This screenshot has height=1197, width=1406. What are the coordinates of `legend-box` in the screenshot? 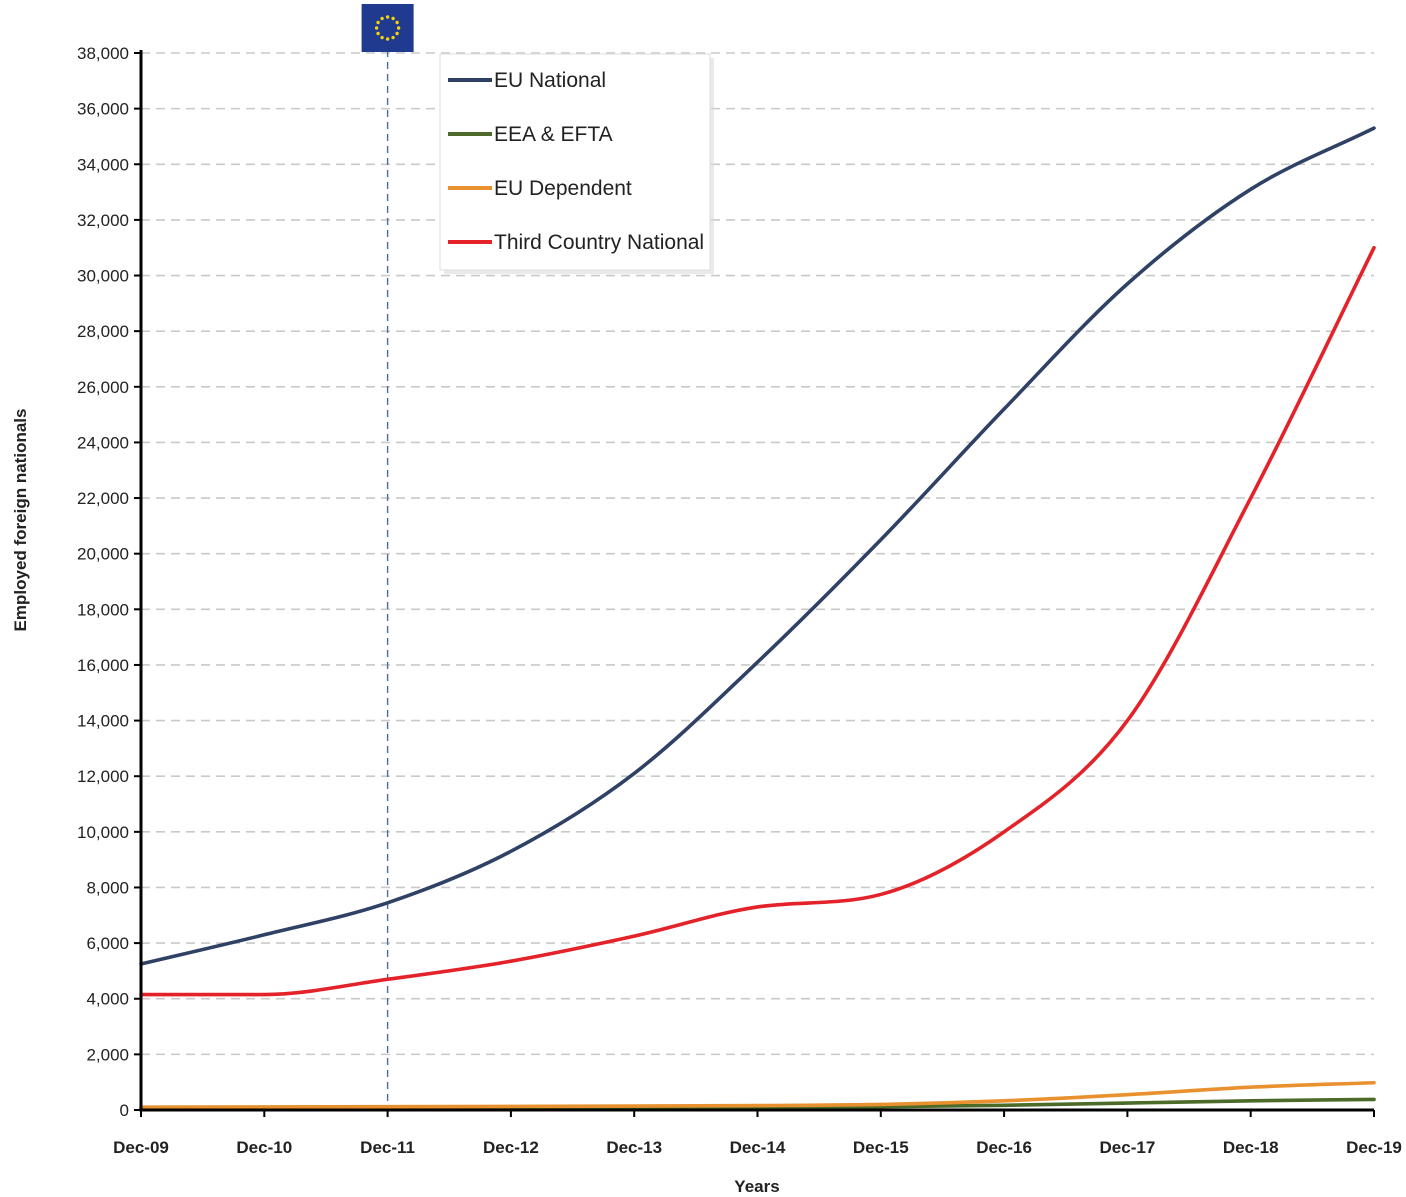 It's located at (575, 162).